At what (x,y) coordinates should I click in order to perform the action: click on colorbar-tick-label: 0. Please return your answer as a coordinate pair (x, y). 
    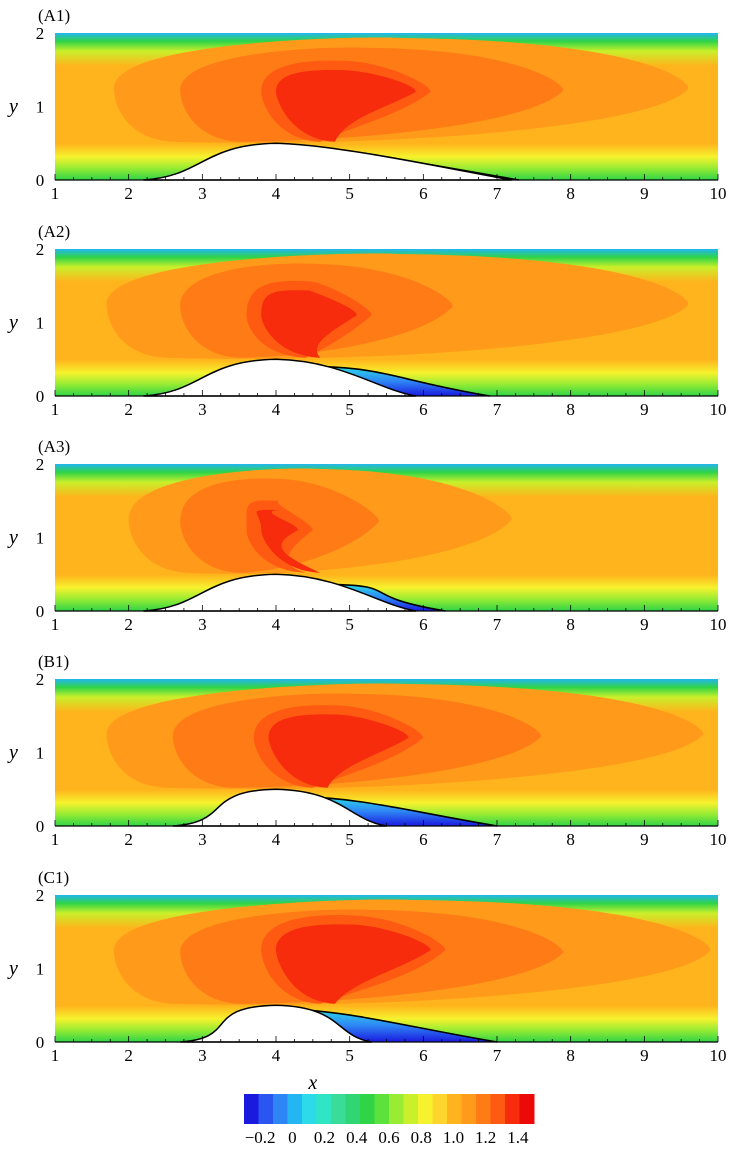
    Looking at the image, I should click on (292, 1137).